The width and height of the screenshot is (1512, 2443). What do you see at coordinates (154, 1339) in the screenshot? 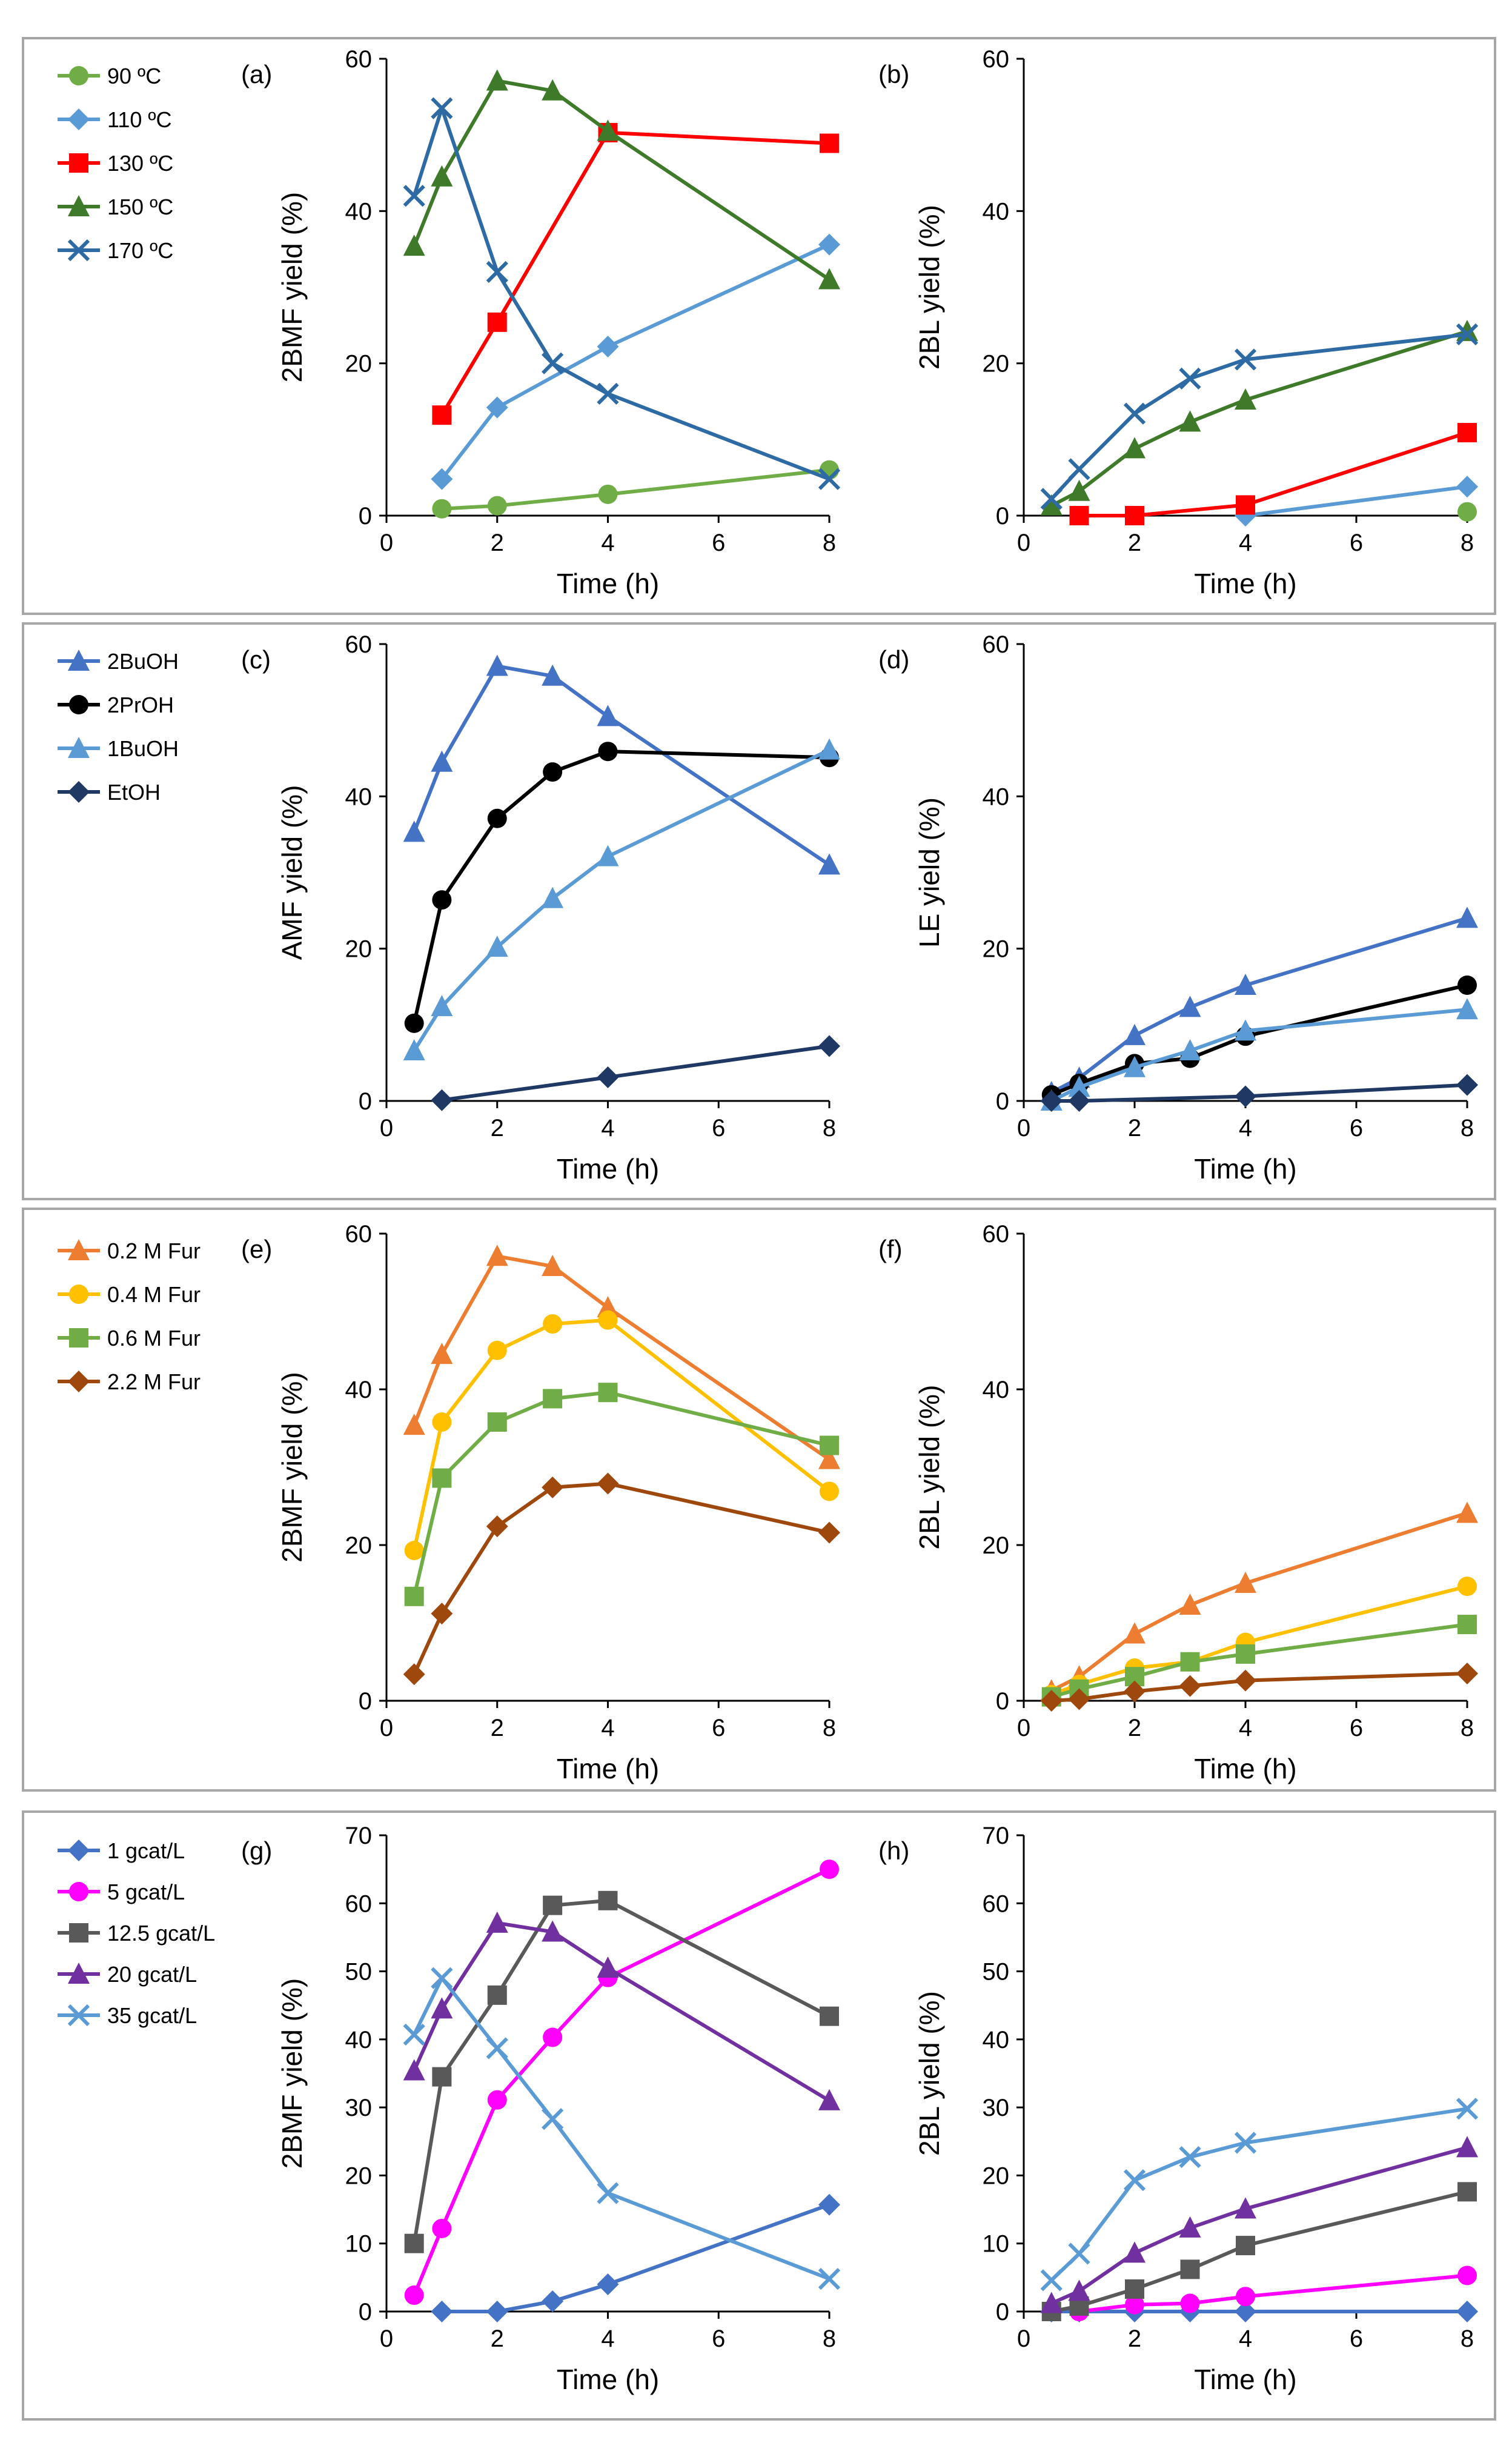
I see `legend-label: 0.6 M Fur` at bounding box center [154, 1339].